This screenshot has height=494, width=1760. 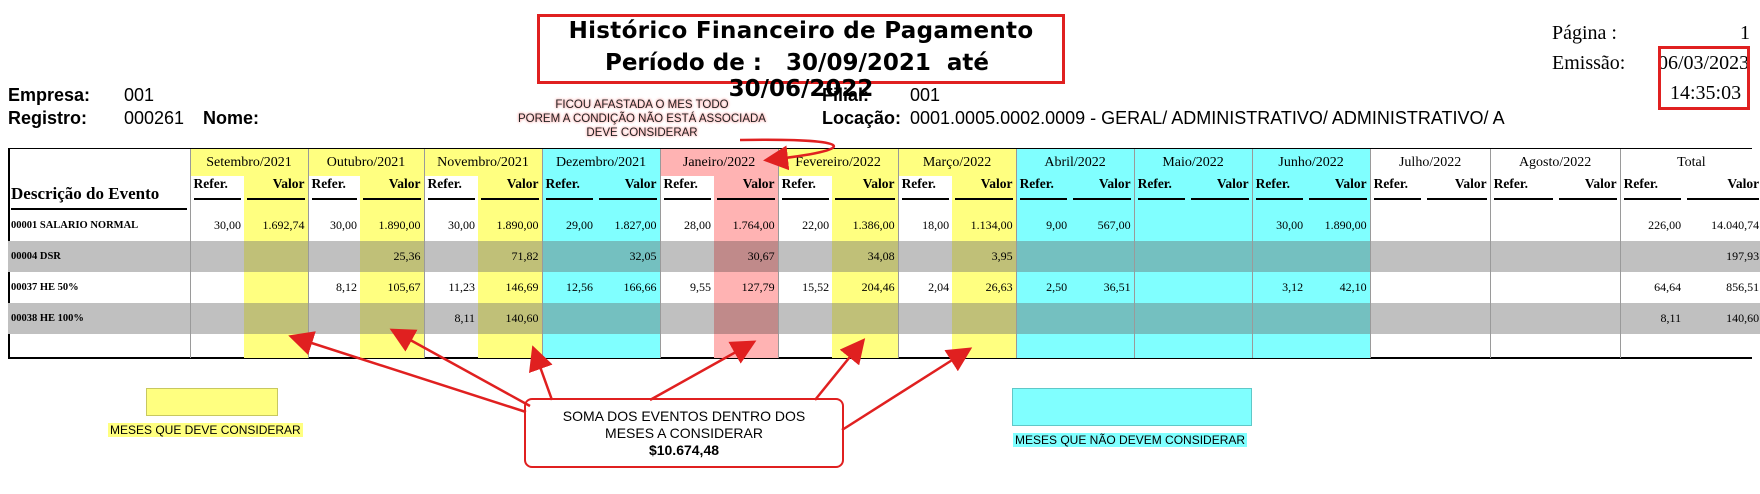 I want to click on valor-cell: 42,10, so click(x=1338, y=287).